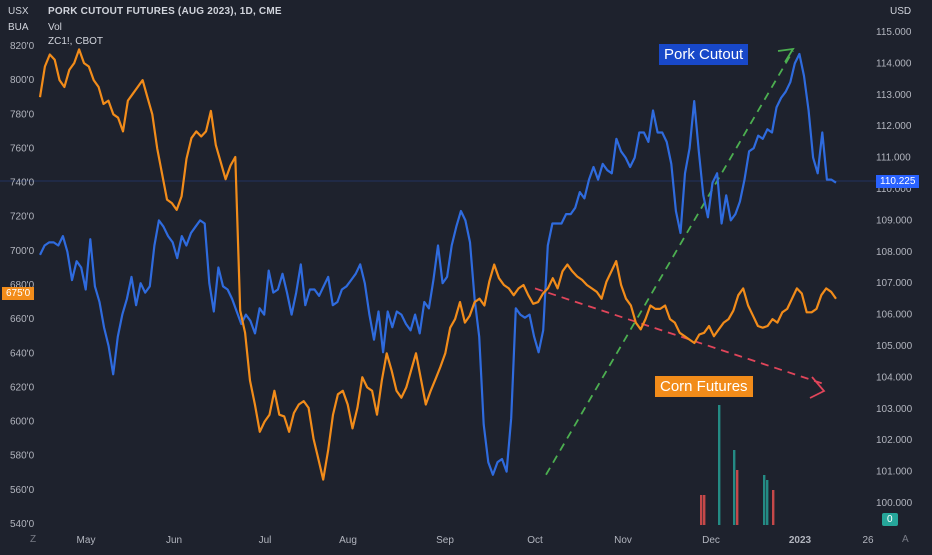 The width and height of the screenshot is (932, 555). I want to click on left-axis-tick-label: 800'0, so click(22, 80).